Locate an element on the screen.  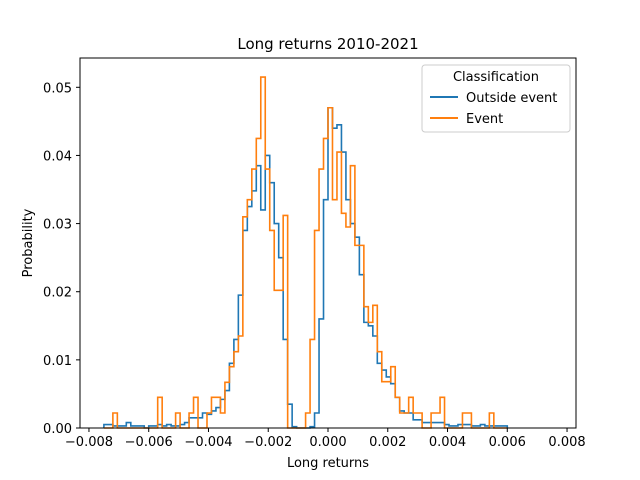
y-tick-label: 0.02 is located at coordinates (57, 293).